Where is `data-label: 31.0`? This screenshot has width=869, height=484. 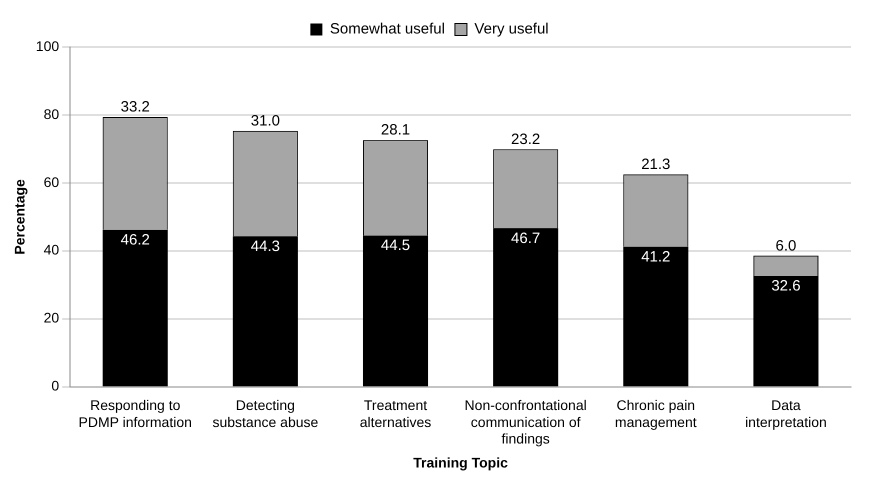
data-label: 31.0 is located at coordinates (265, 121).